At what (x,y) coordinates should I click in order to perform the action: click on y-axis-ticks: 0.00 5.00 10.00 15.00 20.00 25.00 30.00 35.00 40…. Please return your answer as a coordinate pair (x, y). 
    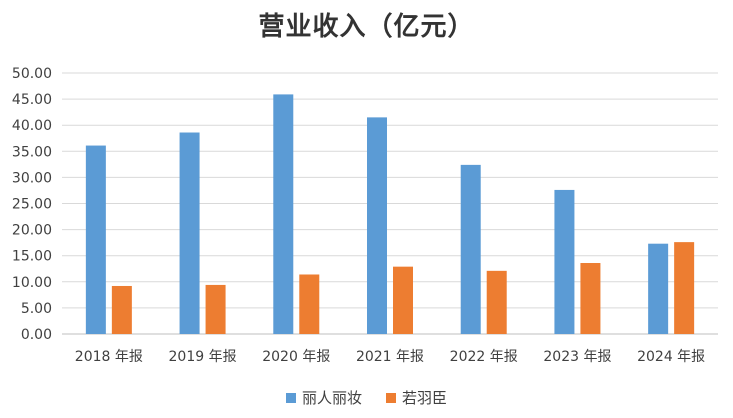
    Looking at the image, I should click on (32, 204).